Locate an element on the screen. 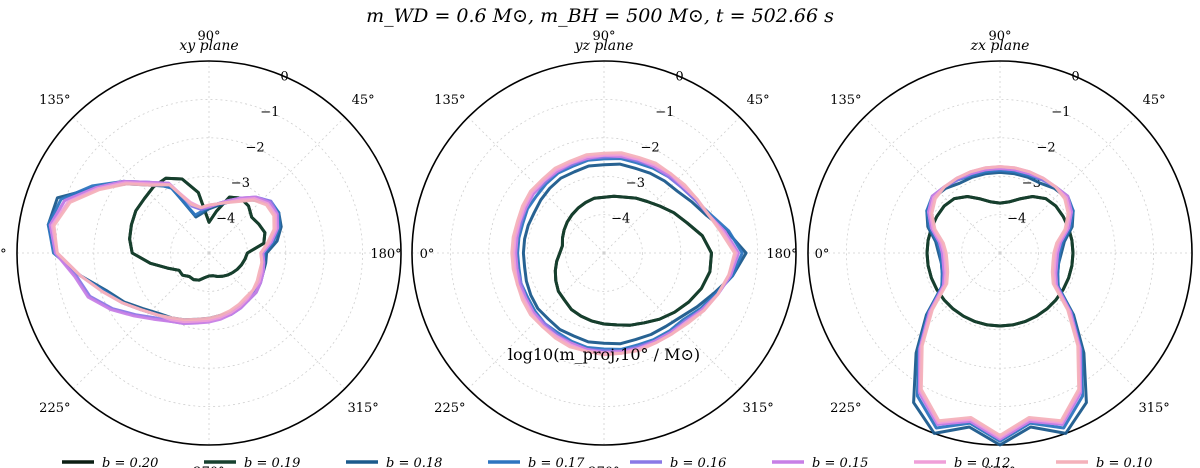 This screenshot has width=1200, height=468. legend-label: b = 0.12 is located at coordinates (982, 462).